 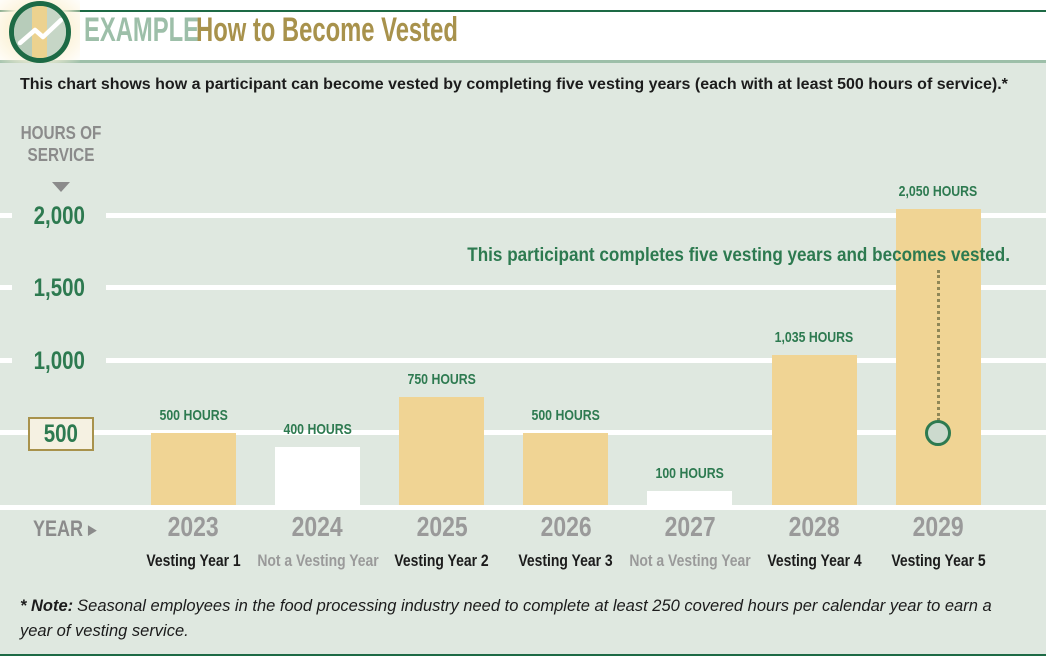 I want to click on bar-value-label-2024-text: 400 HOURS, so click(x=317, y=429).